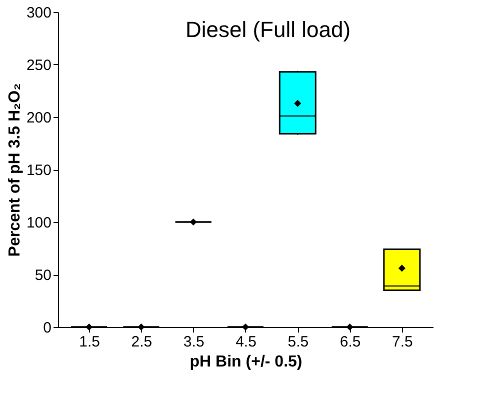  What do you see at coordinates (141, 342) in the screenshot?
I see `x-tick-label: 2.5` at bounding box center [141, 342].